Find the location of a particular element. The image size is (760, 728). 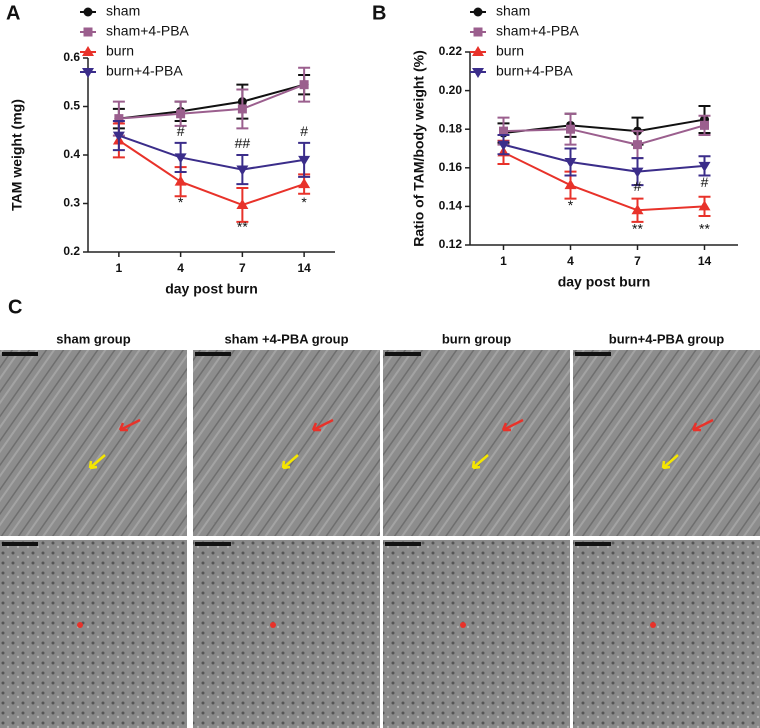

legend-label: burn+4-PBA is located at coordinates (534, 71).